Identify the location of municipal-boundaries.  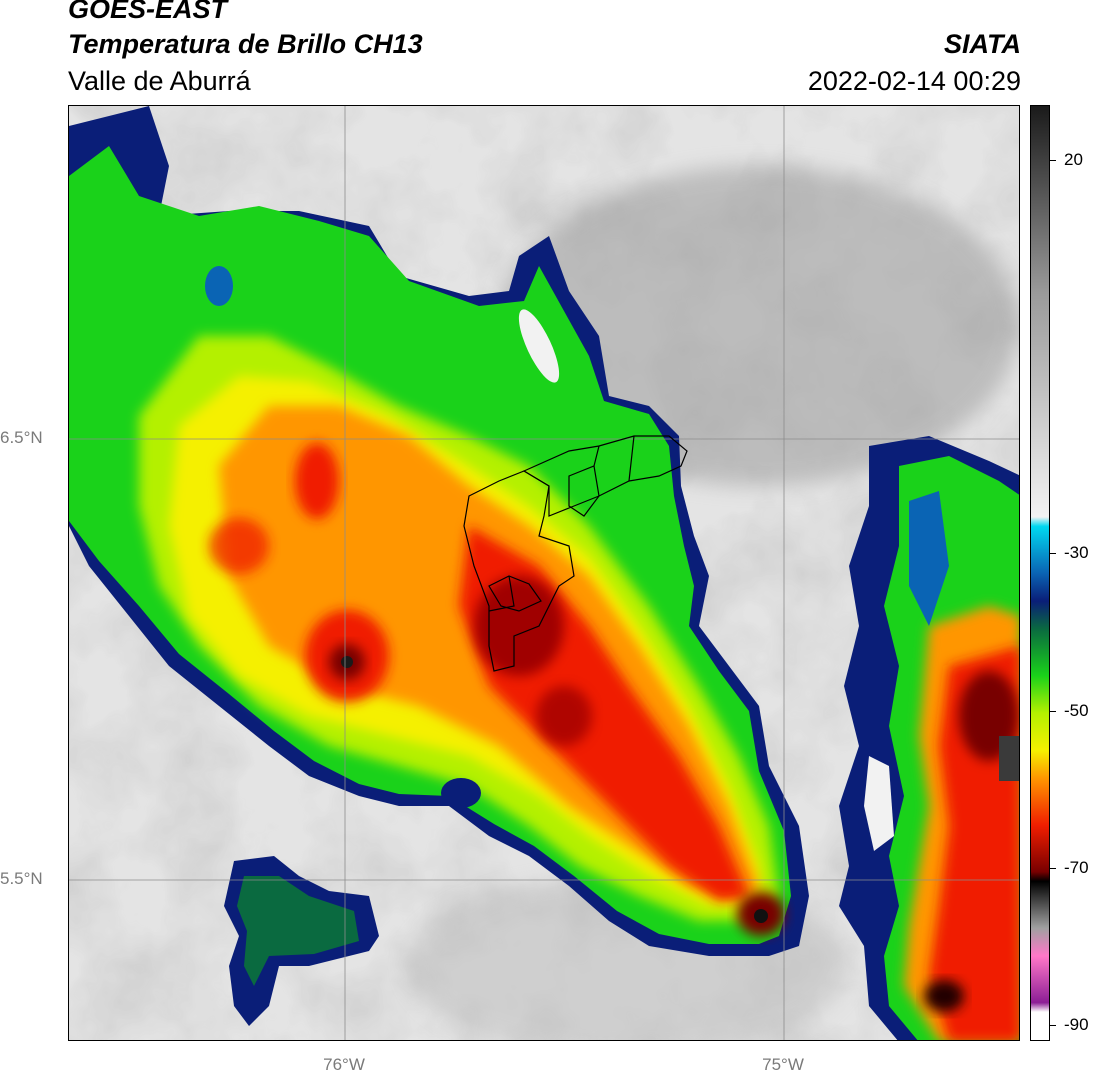
(575, 553).